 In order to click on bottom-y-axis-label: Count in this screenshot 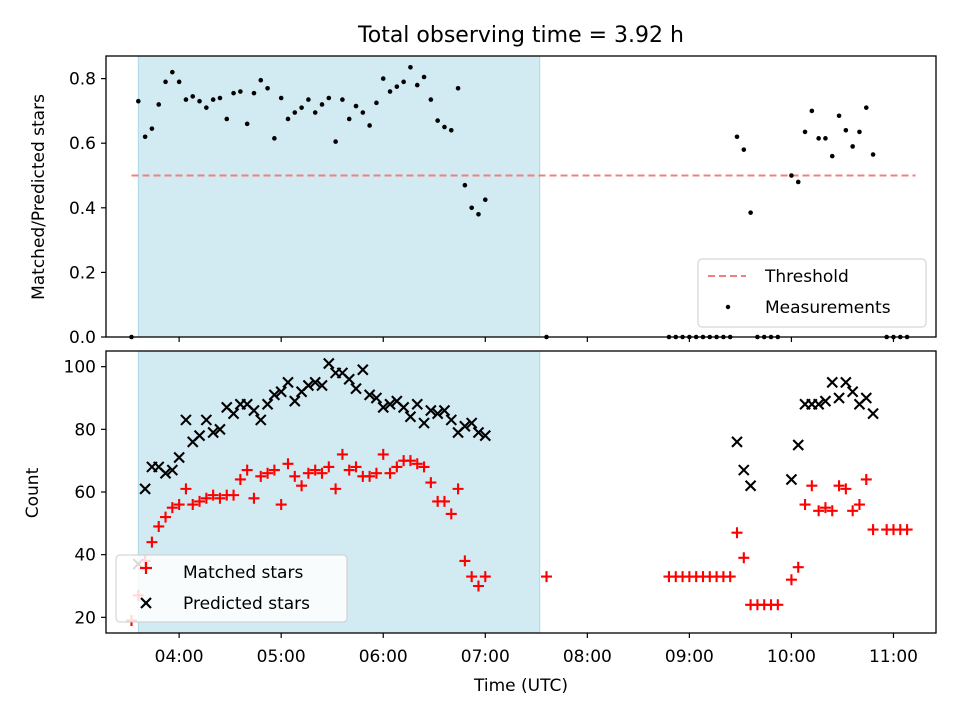, I will do `click(33, 492)`.